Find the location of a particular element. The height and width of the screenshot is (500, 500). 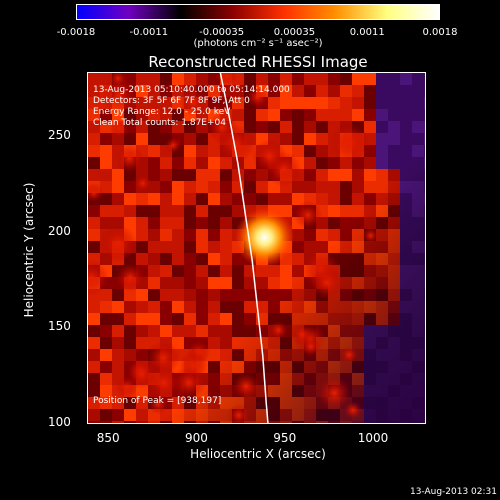

annotation-peak: Position of Peak = [938,197] is located at coordinates (157, 401).